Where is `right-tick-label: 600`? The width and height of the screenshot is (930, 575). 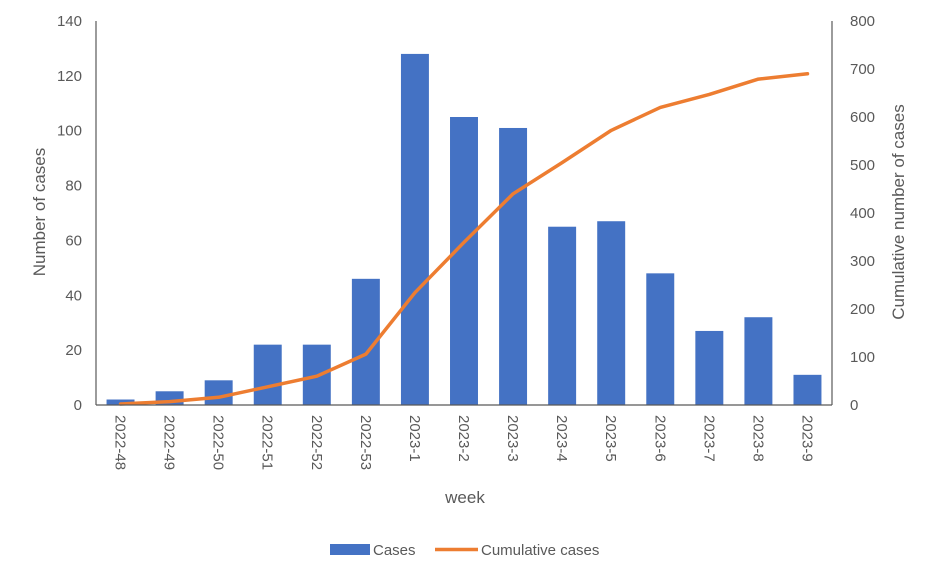
right-tick-label: 600 is located at coordinates (862, 117).